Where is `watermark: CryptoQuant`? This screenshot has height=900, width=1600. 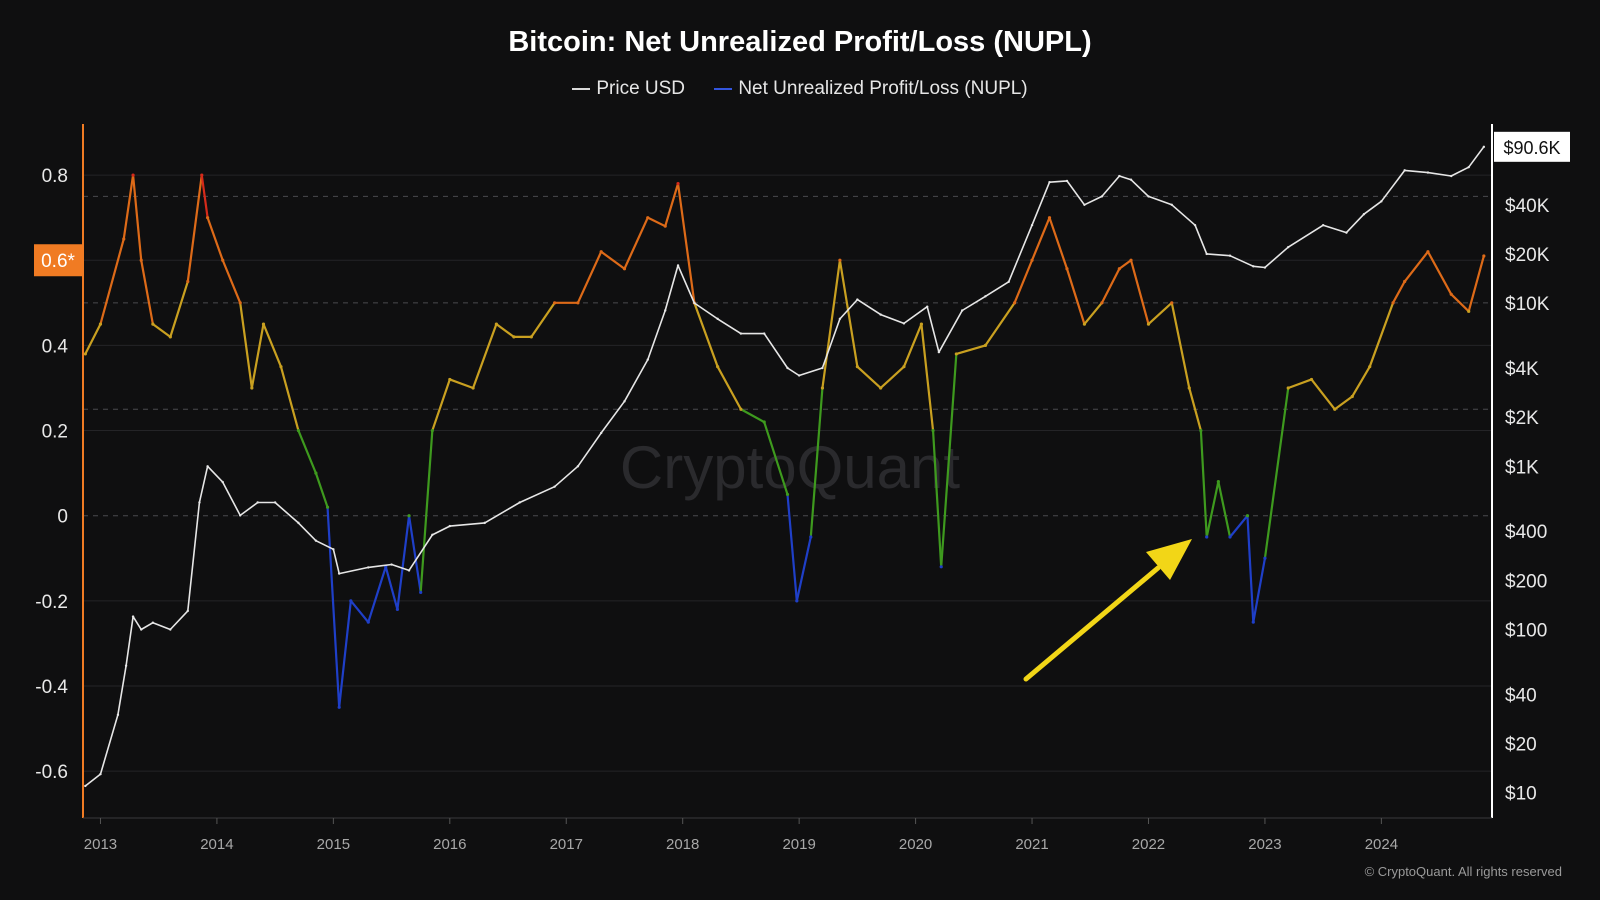 watermark: CryptoQuant is located at coordinates (790, 467).